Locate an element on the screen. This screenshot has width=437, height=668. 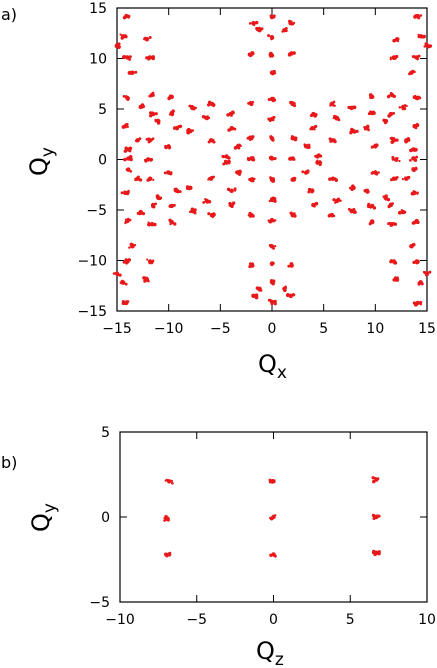
panel-b-x-axis-label: Qz is located at coordinates (270, 652).